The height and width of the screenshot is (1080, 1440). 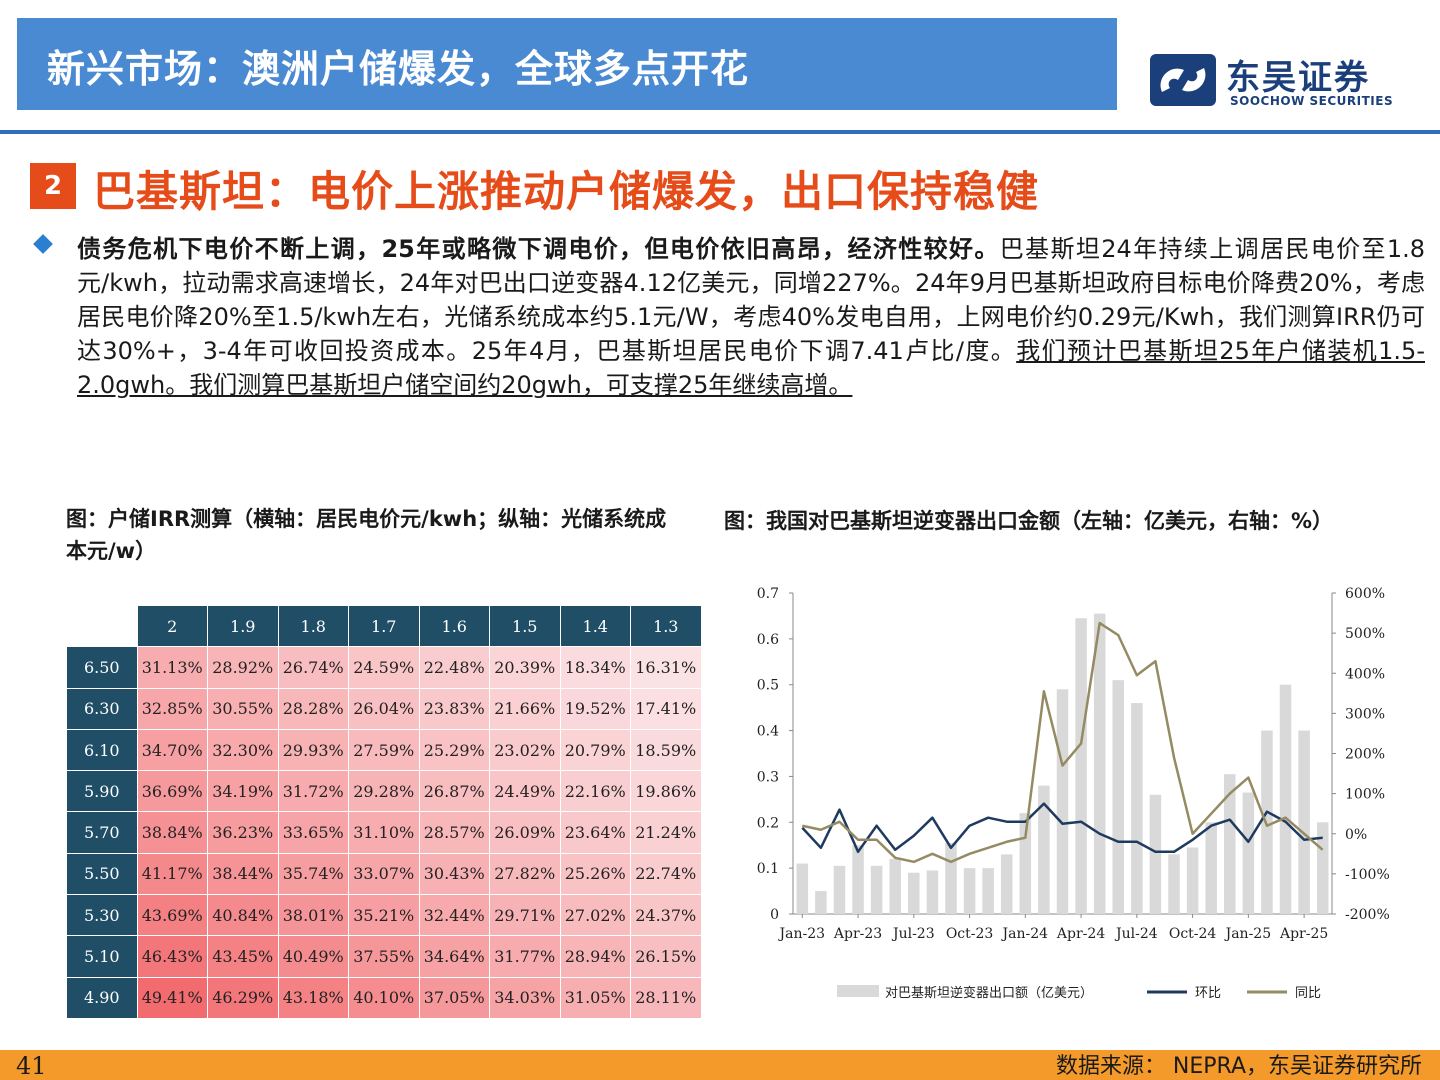 What do you see at coordinates (768, 732) in the screenshot?
I see `left-tick-label: 0.4` at bounding box center [768, 732].